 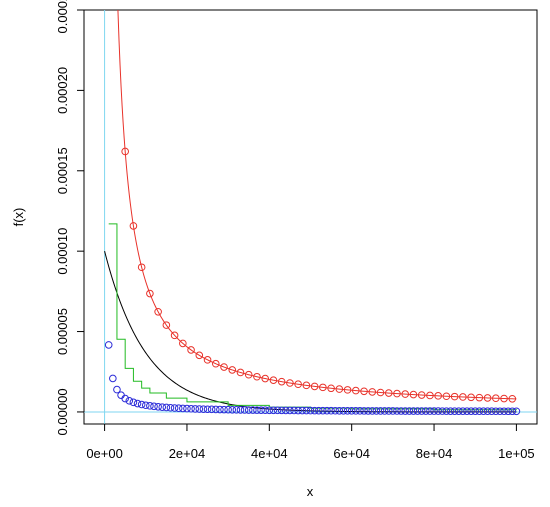 What do you see at coordinates (351, 453) in the screenshot?
I see `x-tick-label: 6e+04` at bounding box center [351, 453].